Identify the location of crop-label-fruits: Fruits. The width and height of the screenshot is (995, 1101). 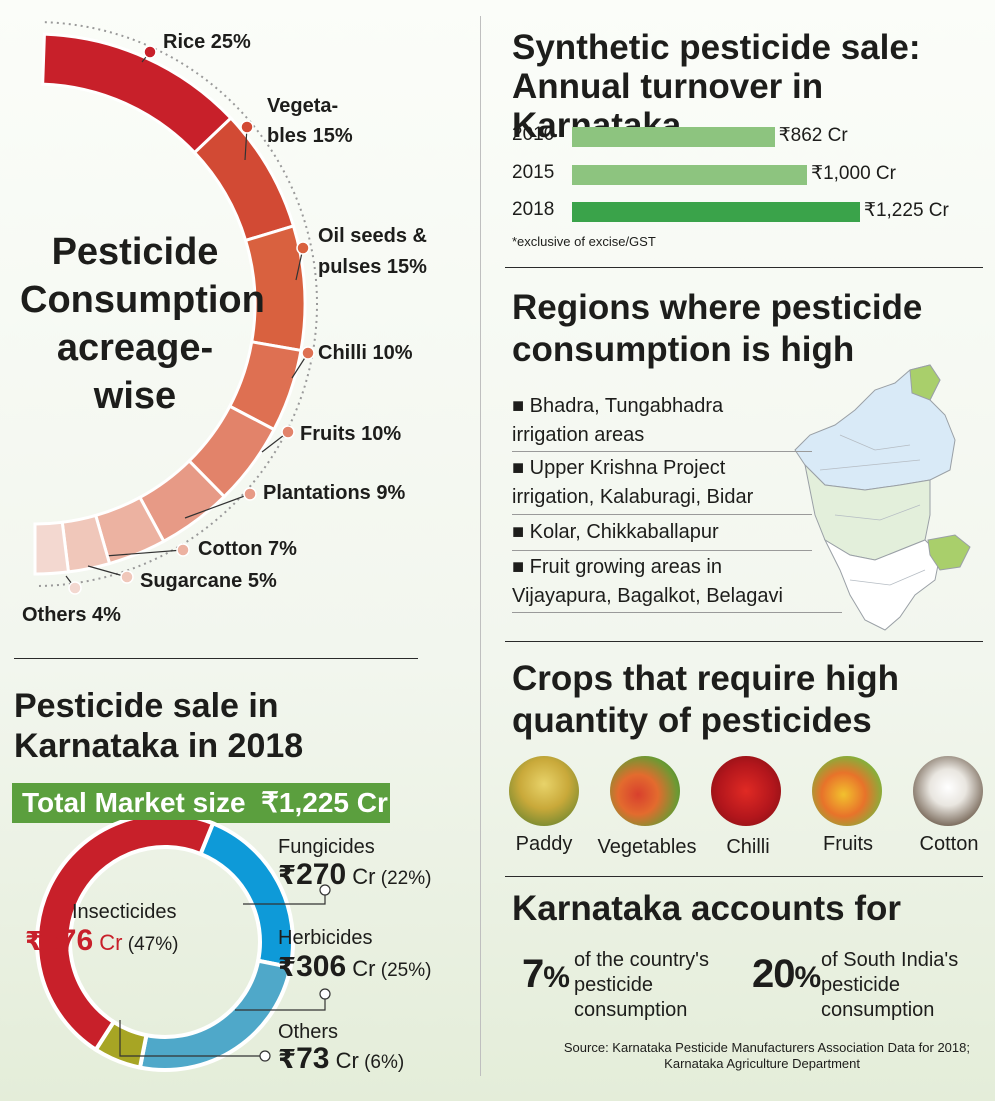
(848, 844).